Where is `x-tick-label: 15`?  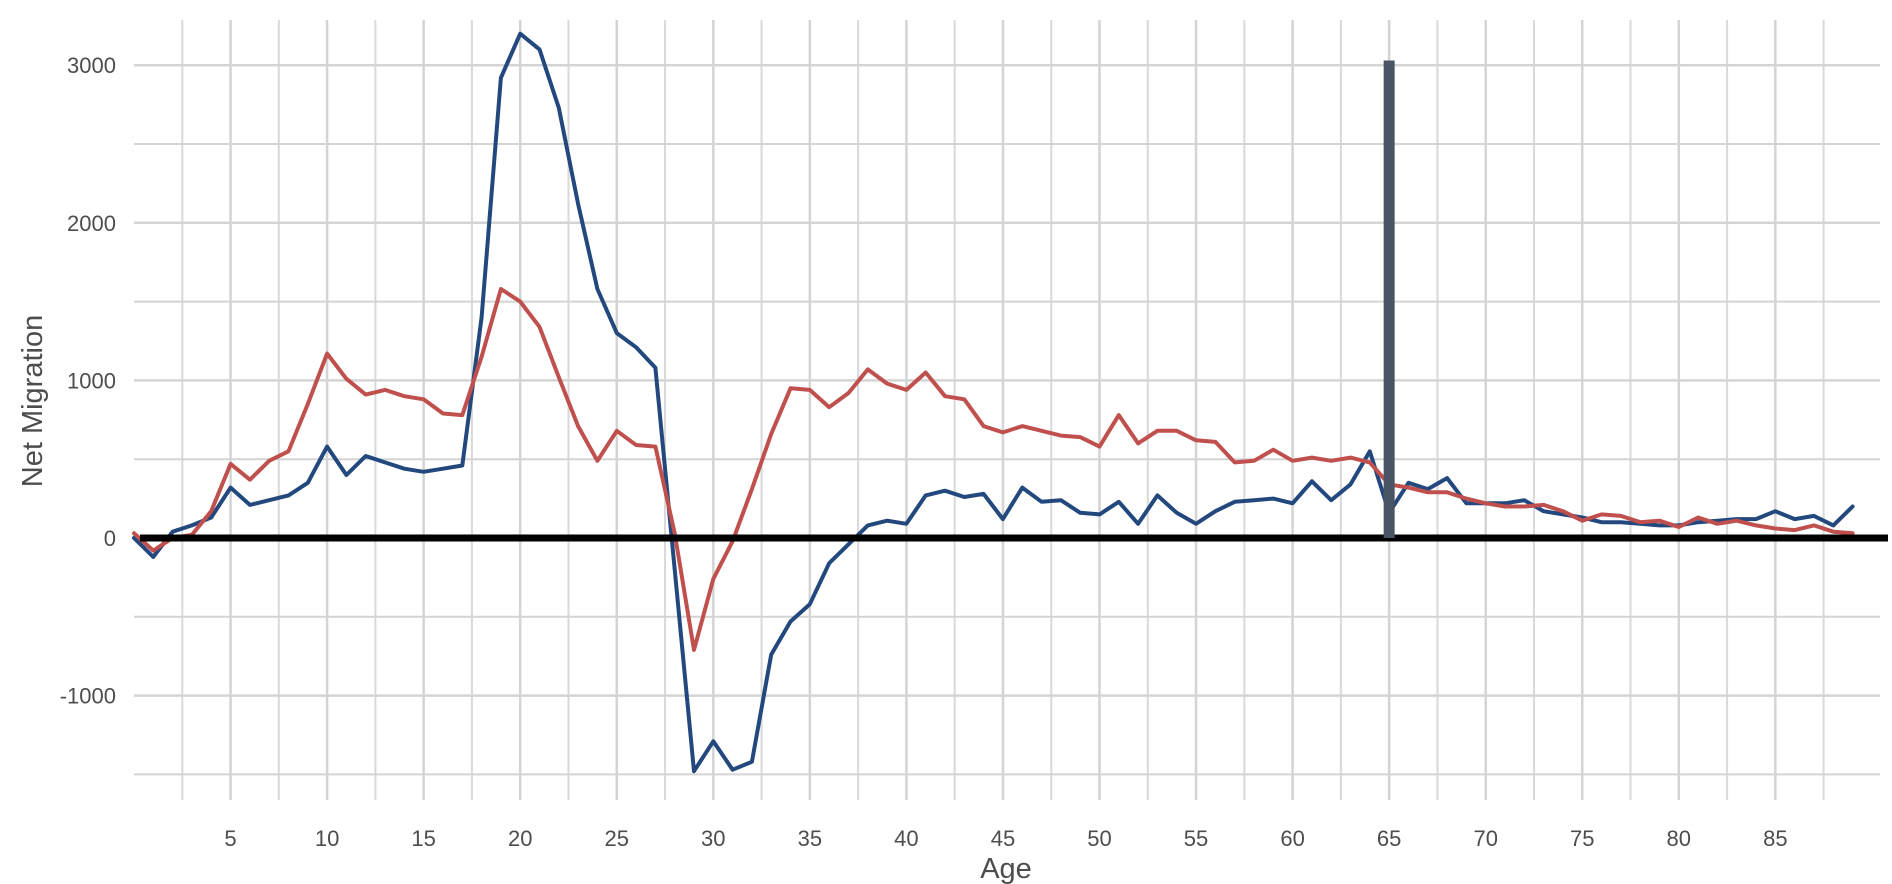 x-tick-label: 15 is located at coordinates (423, 838).